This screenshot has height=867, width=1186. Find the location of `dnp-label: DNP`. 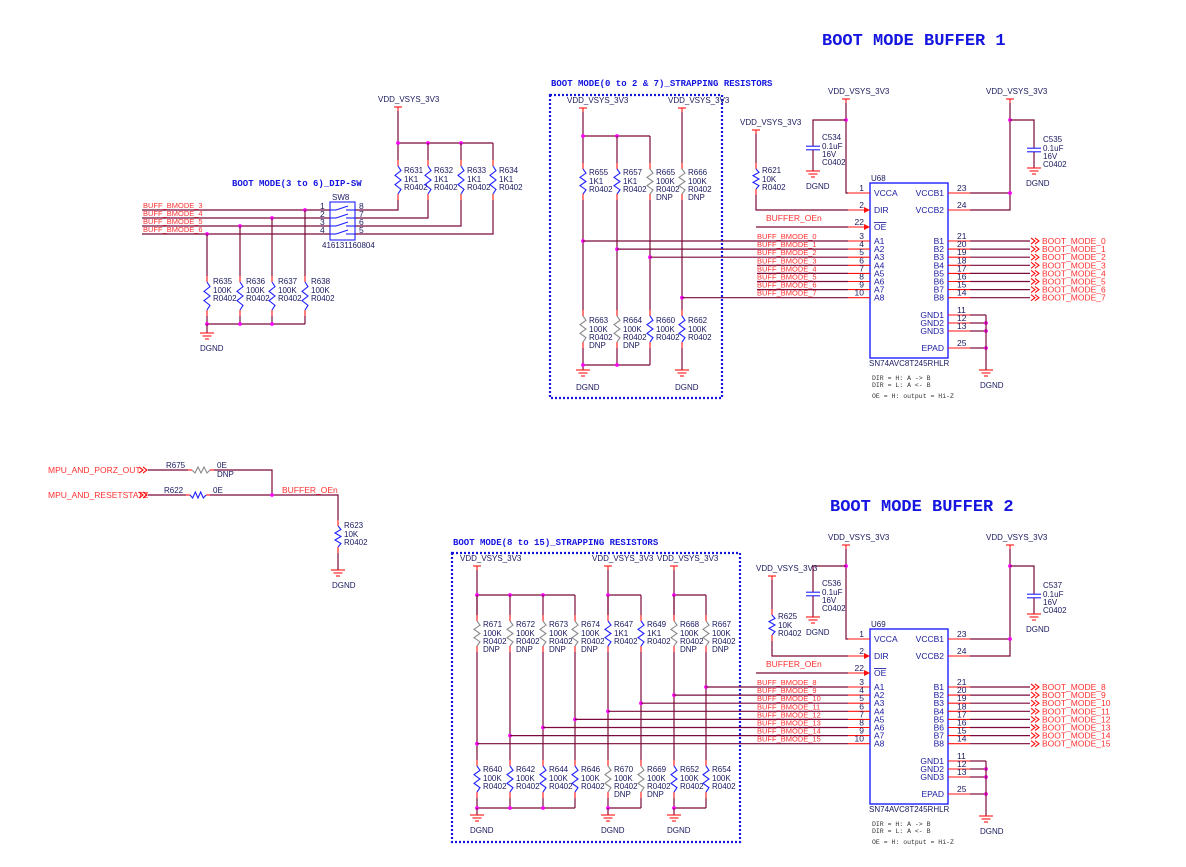

dnp-label: DNP is located at coordinates (225, 474).